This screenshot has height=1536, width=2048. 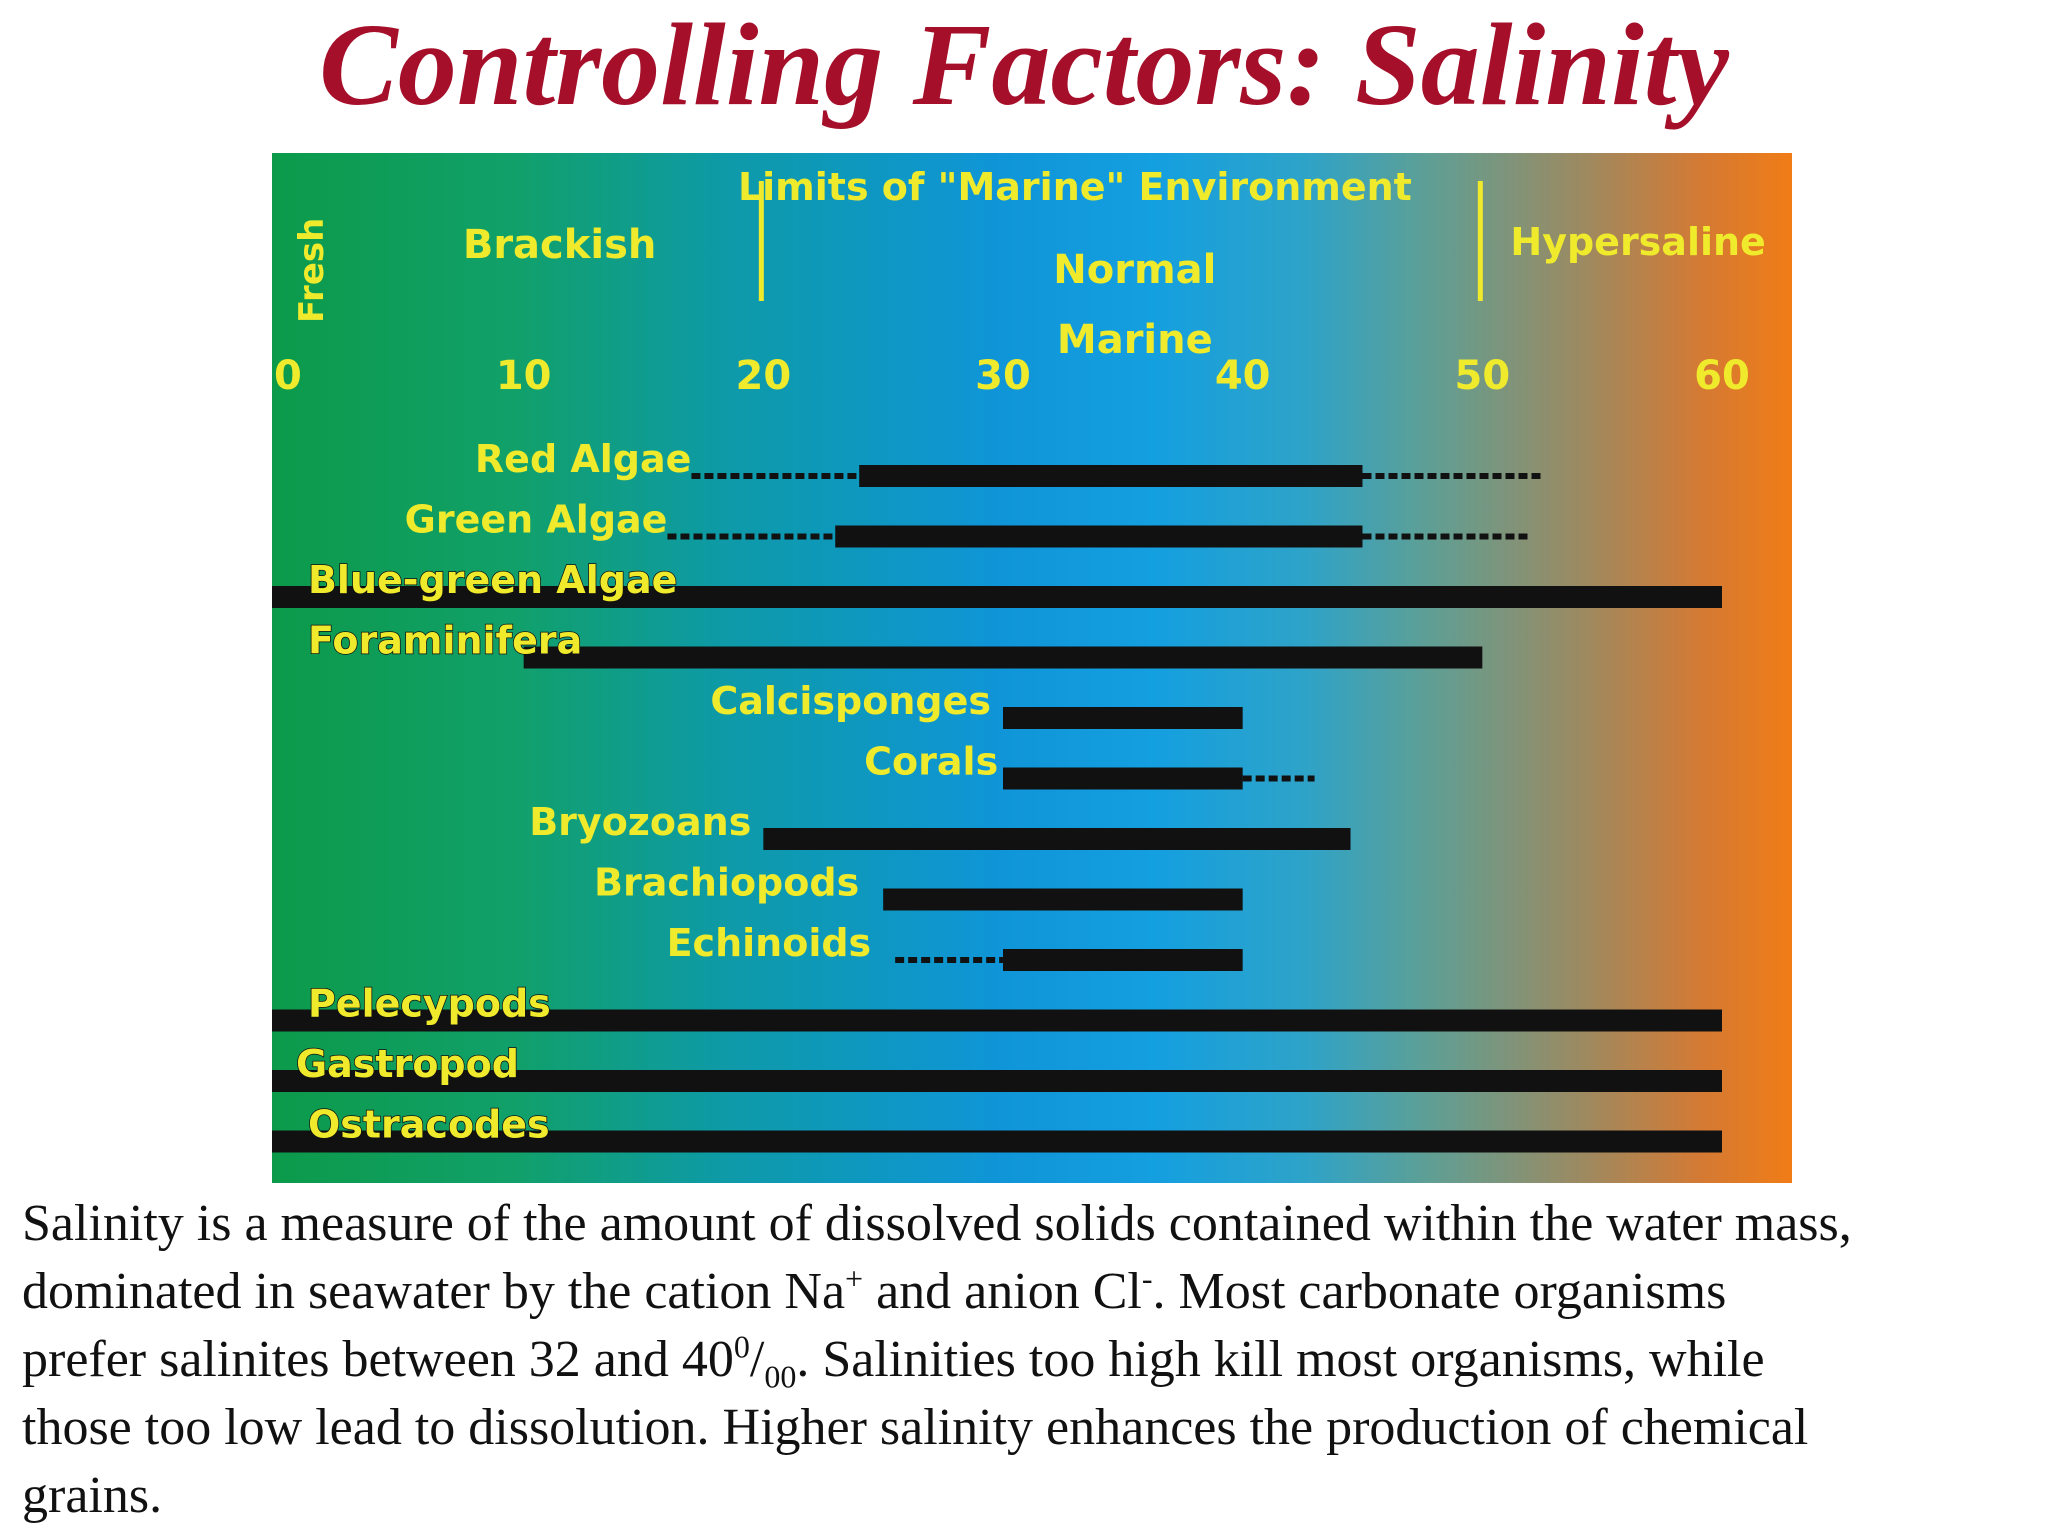 What do you see at coordinates (1135, 340) in the screenshot?
I see `zone-label-marine: Marine` at bounding box center [1135, 340].